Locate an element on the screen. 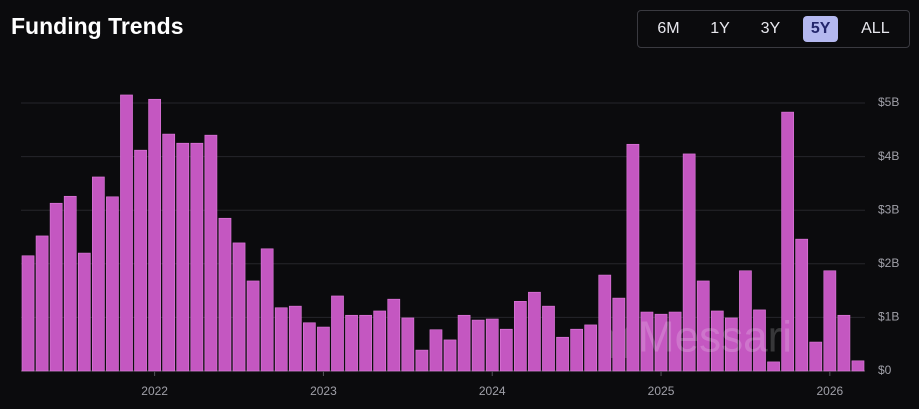  x-tick-label: 2026 is located at coordinates (829, 391).